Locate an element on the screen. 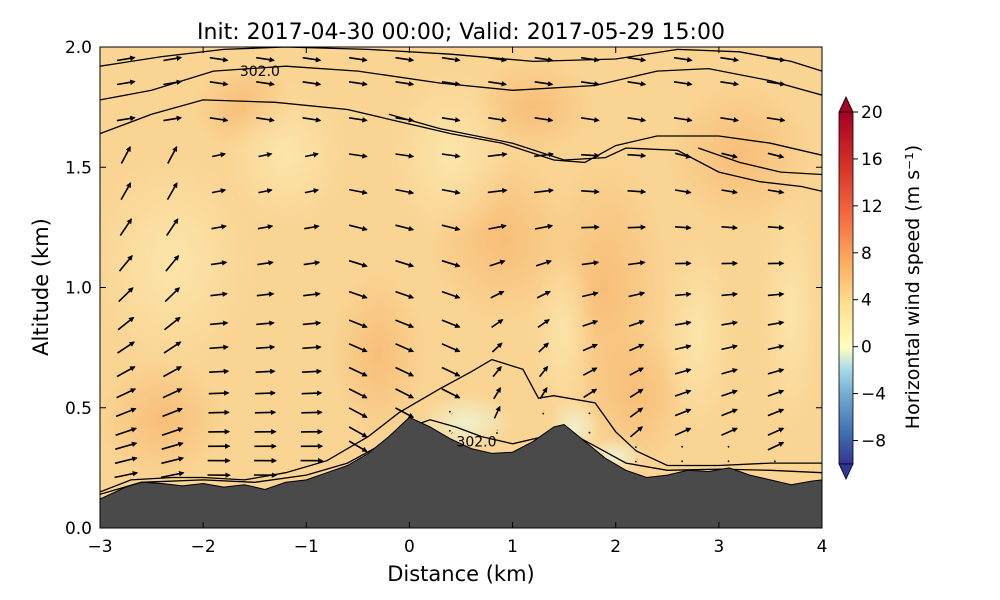 This screenshot has width=1000, height=600. x-tick-label: 3 is located at coordinates (718, 547).